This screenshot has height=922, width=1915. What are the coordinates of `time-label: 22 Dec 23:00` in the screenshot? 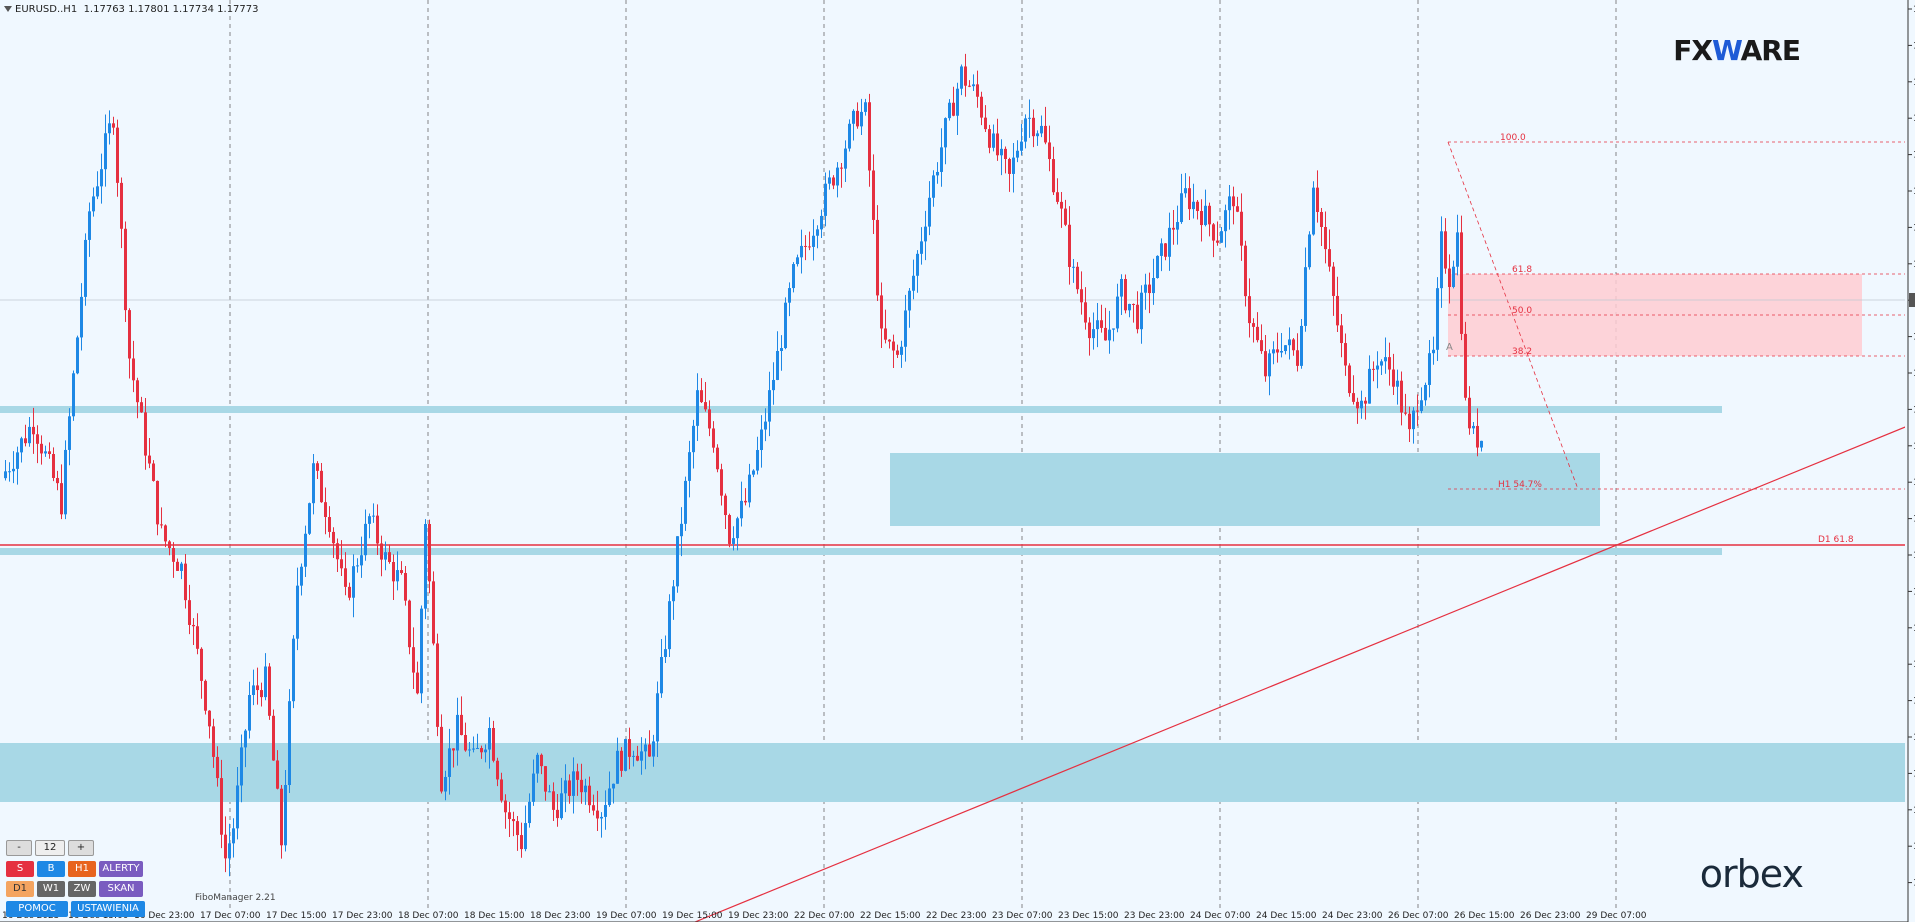 It's located at (956, 916).